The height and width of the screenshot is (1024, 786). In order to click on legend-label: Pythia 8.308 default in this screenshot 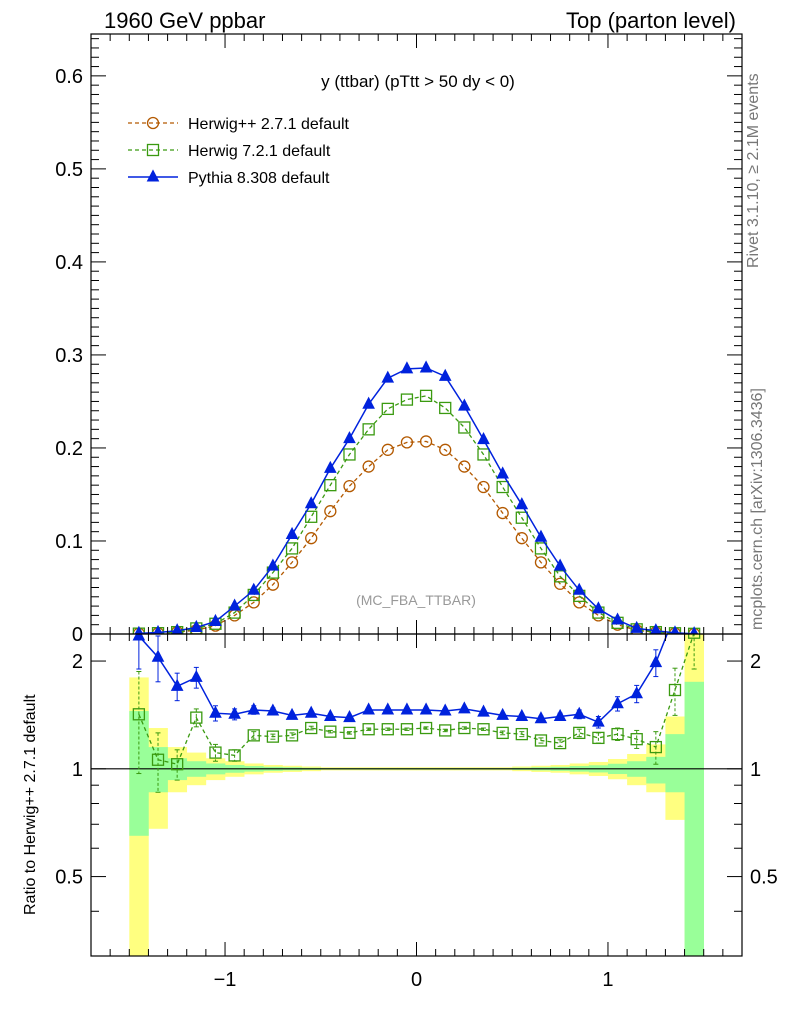, I will do `click(259, 178)`.